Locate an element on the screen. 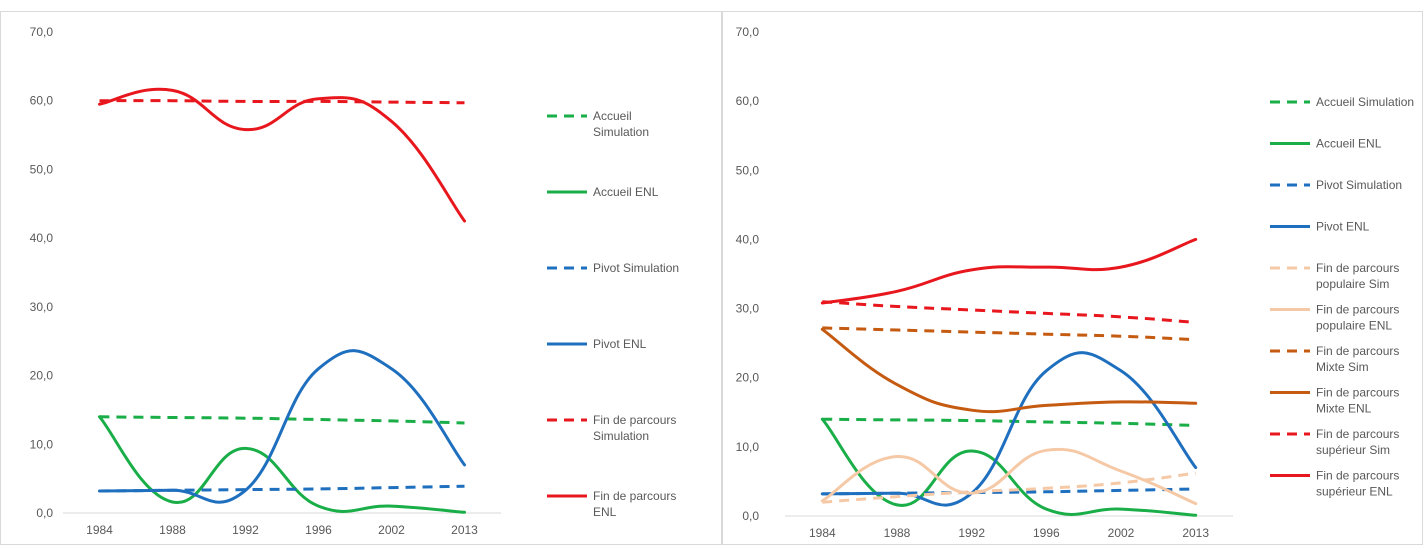 The image size is (1423, 546). right-series-fin-de-parcours-mixte-sim is located at coordinates (1009, 334).